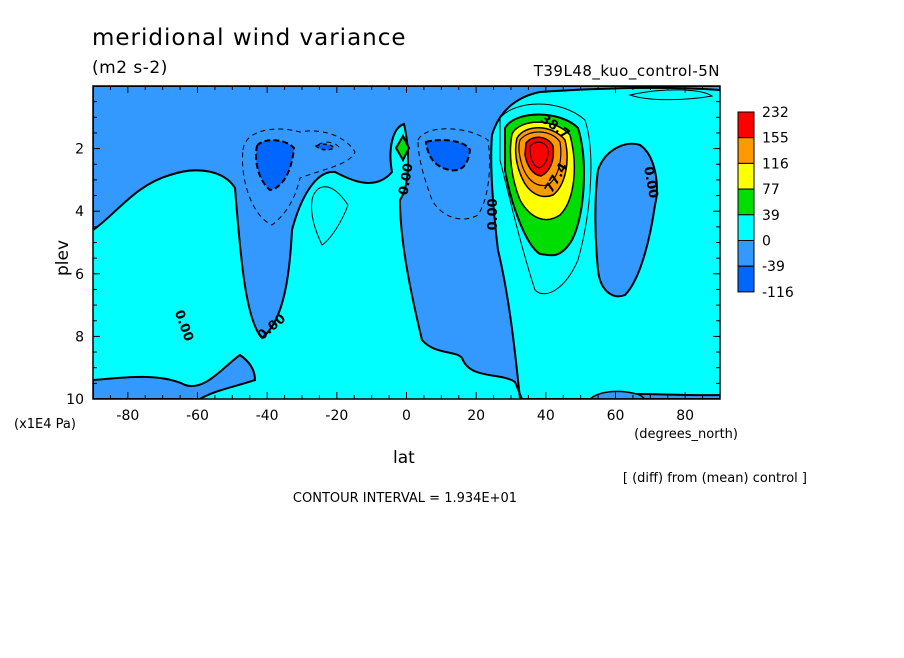 The width and height of the screenshot is (904, 658). What do you see at coordinates (336, 416) in the screenshot?
I see `x-tick-label: -20` at bounding box center [336, 416].